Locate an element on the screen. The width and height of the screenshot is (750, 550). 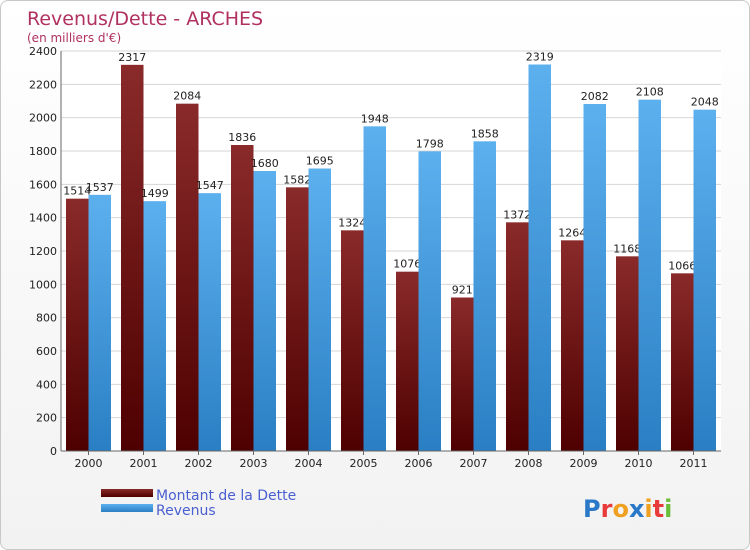
data-label: 1547 is located at coordinates (210, 185).